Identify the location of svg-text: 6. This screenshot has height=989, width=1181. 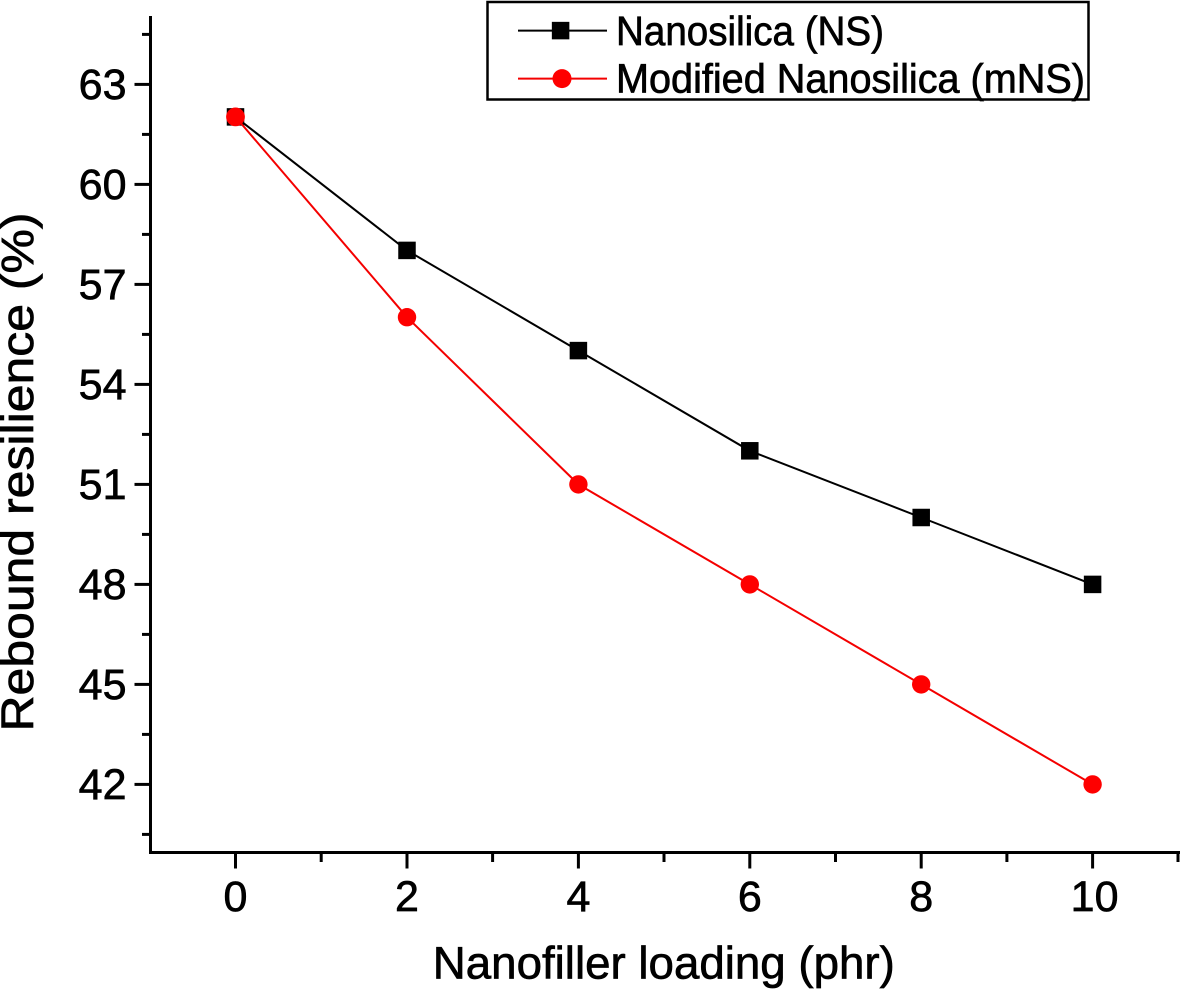
(750, 897).